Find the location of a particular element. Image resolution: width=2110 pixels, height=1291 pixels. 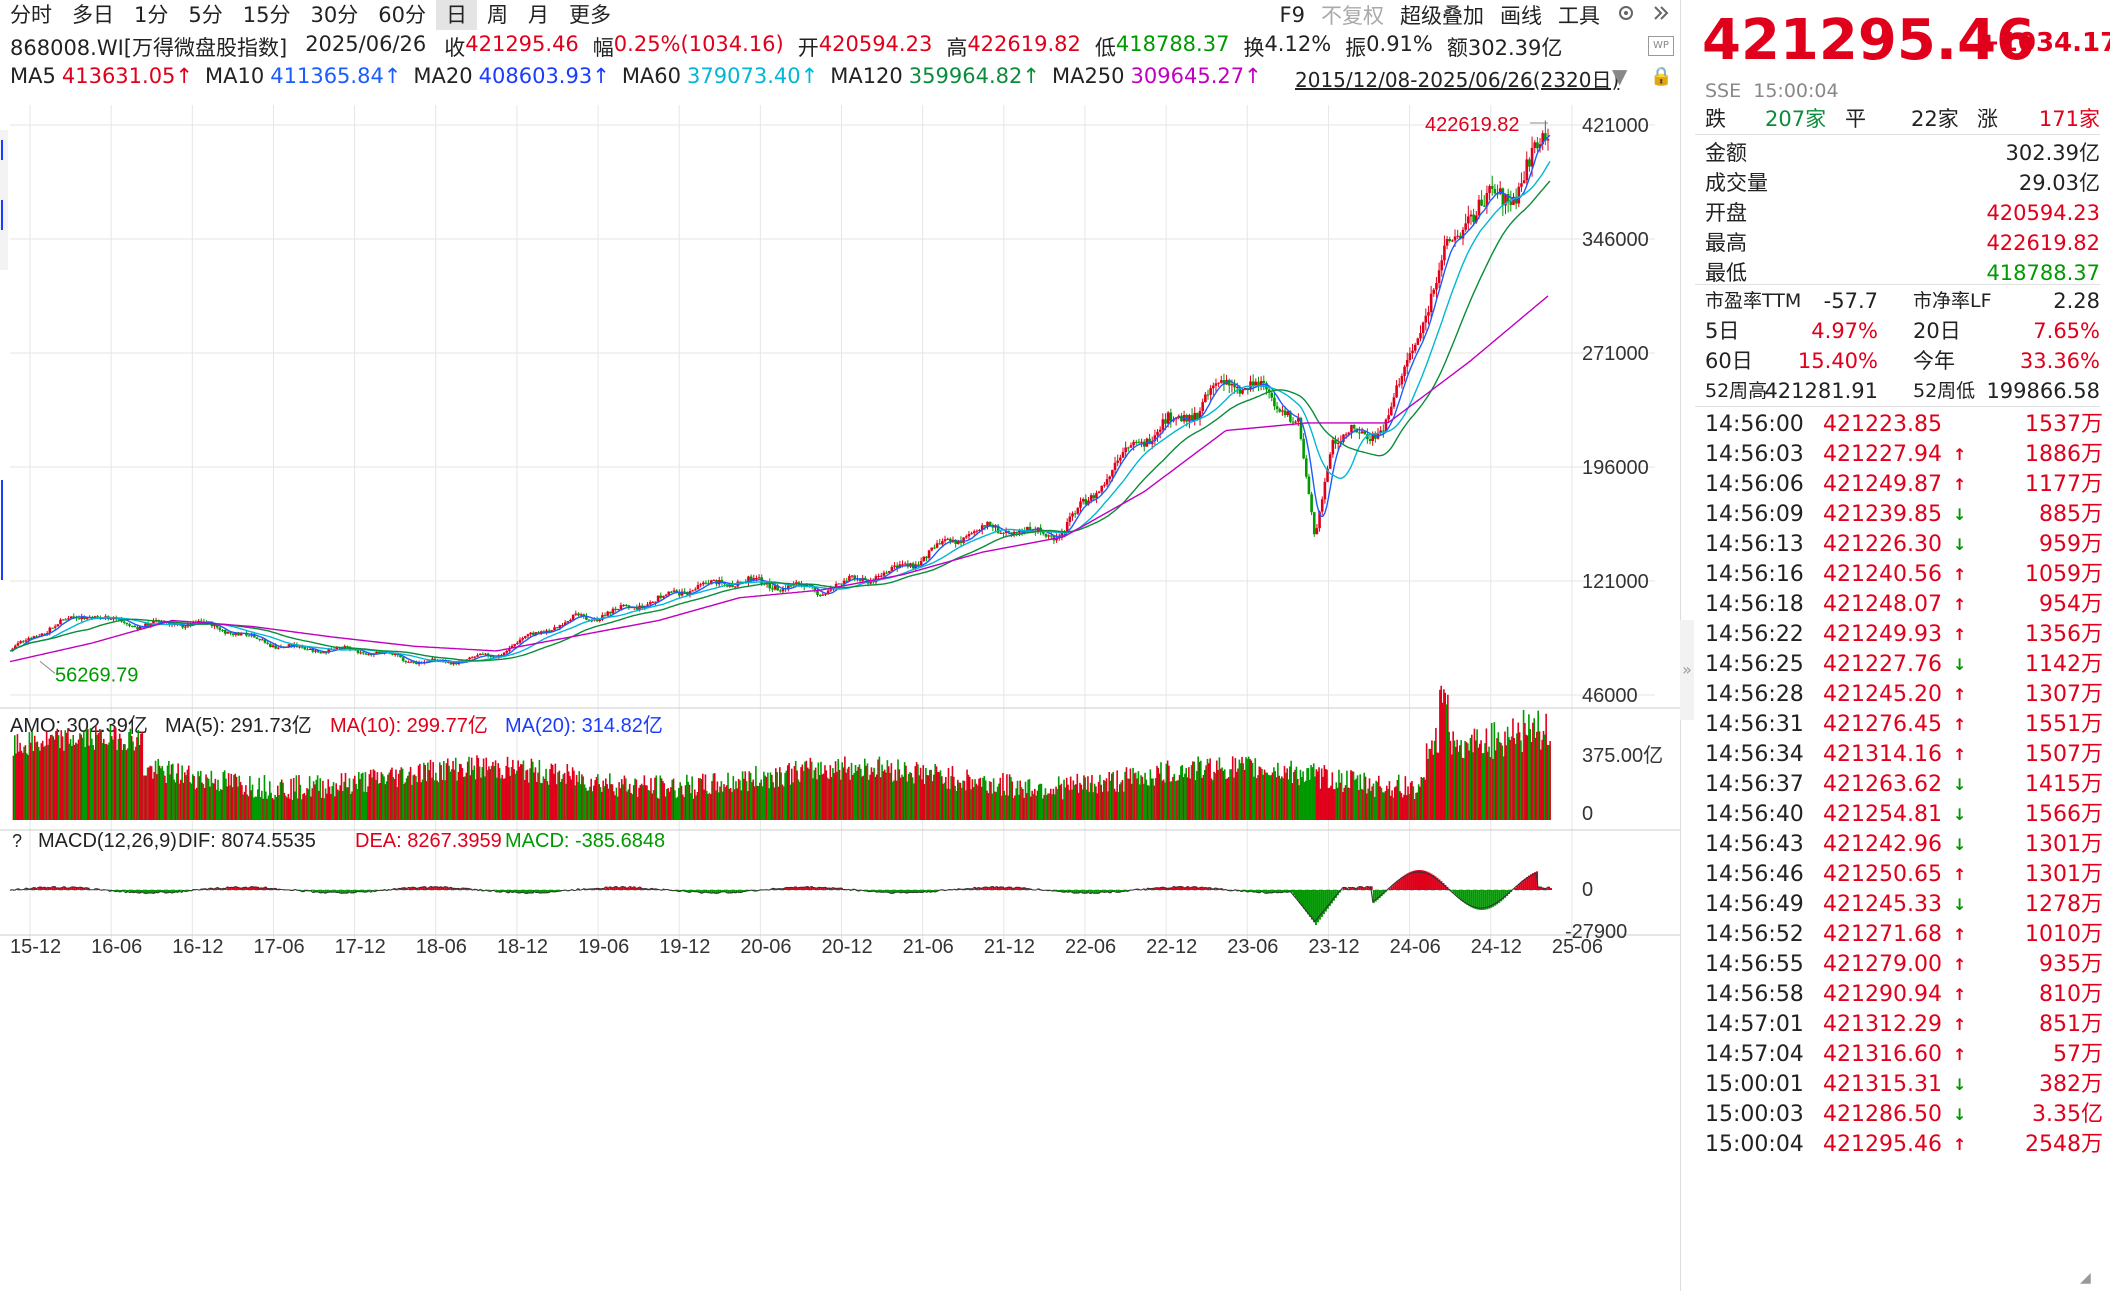

period-tab: 更多 is located at coordinates (589, 15).